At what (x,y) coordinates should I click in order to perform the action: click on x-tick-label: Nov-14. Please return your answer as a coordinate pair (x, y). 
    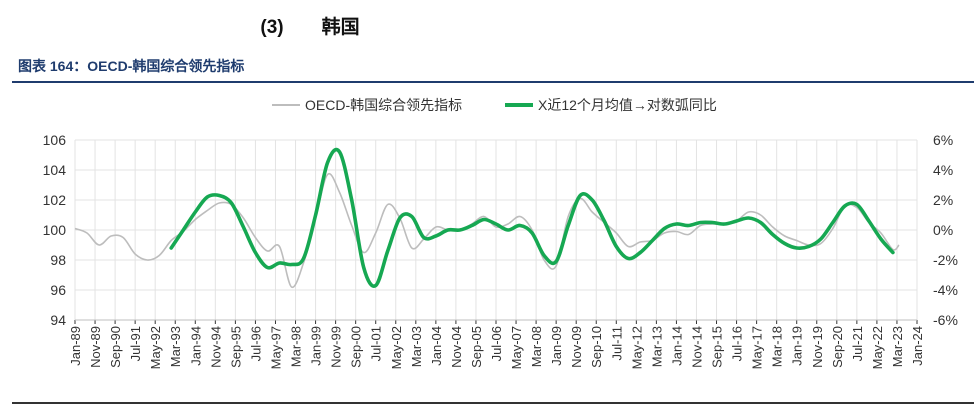
    Looking at the image, I should click on (696, 347).